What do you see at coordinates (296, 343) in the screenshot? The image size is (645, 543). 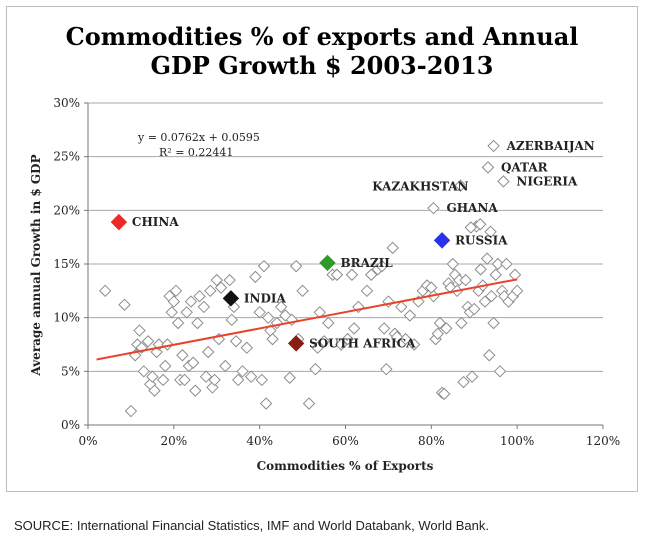 I see `point-south-africa` at bounding box center [296, 343].